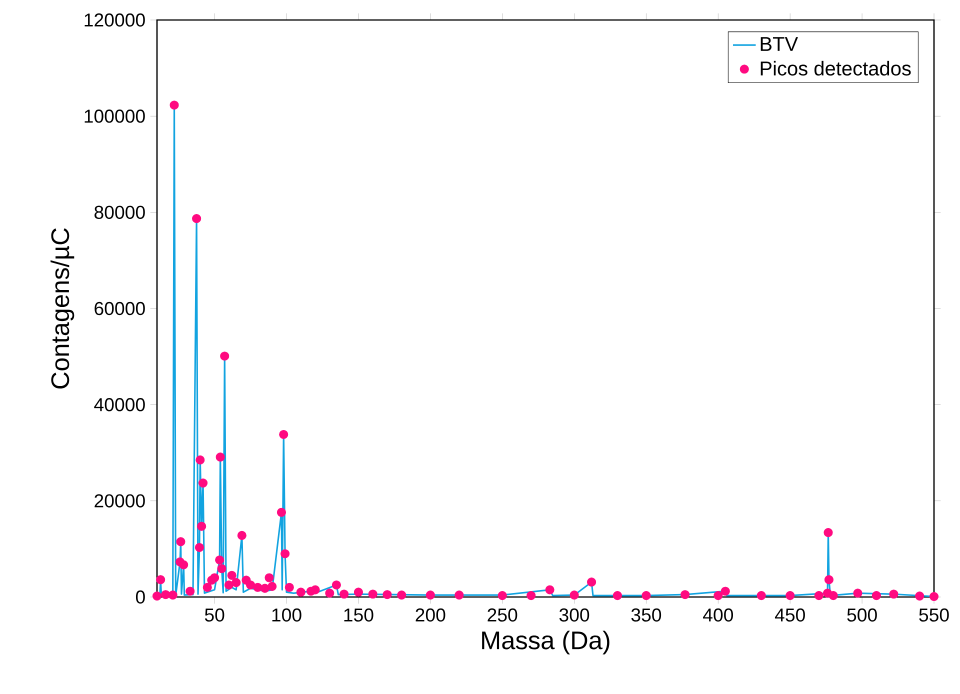  I want to click on x-tick-label: 450, so click(789, 615).